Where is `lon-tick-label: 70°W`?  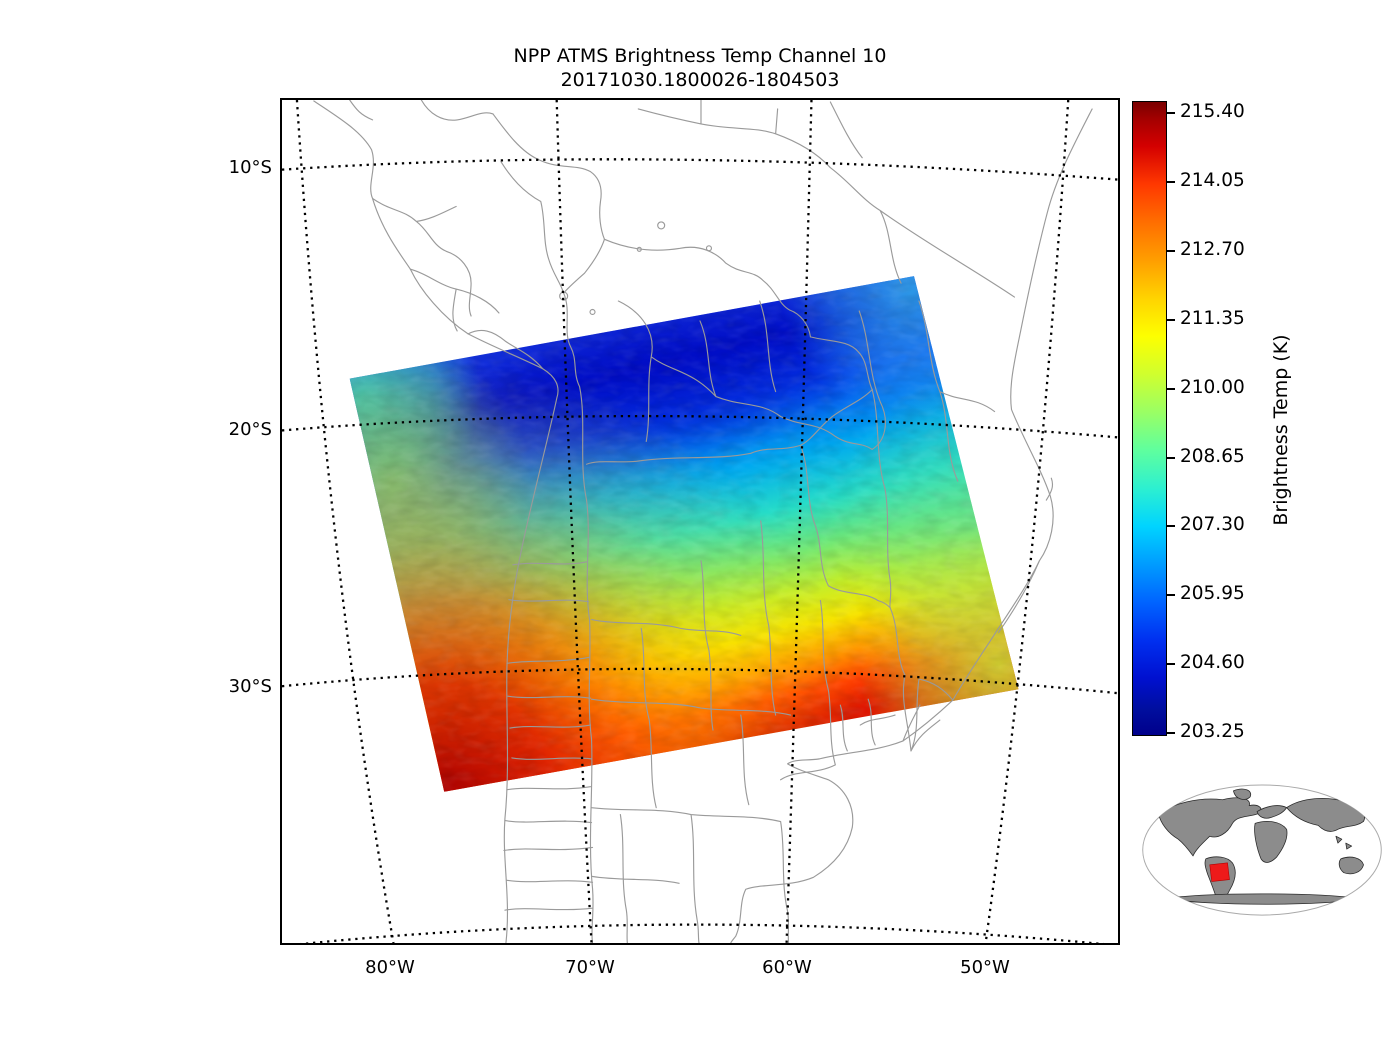
lon-tick-label: 70°W is located at coordinates (590, 967).